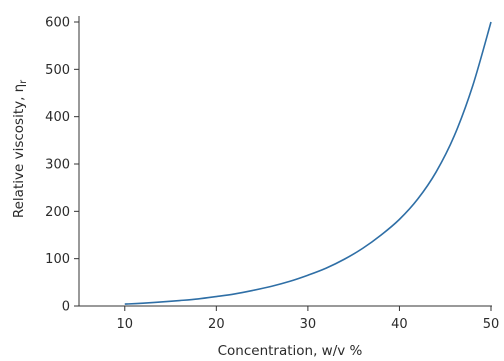 The width and height of the screenshot is (504, 361). I want to click on x-tick-label: 30, so click(308, 324).